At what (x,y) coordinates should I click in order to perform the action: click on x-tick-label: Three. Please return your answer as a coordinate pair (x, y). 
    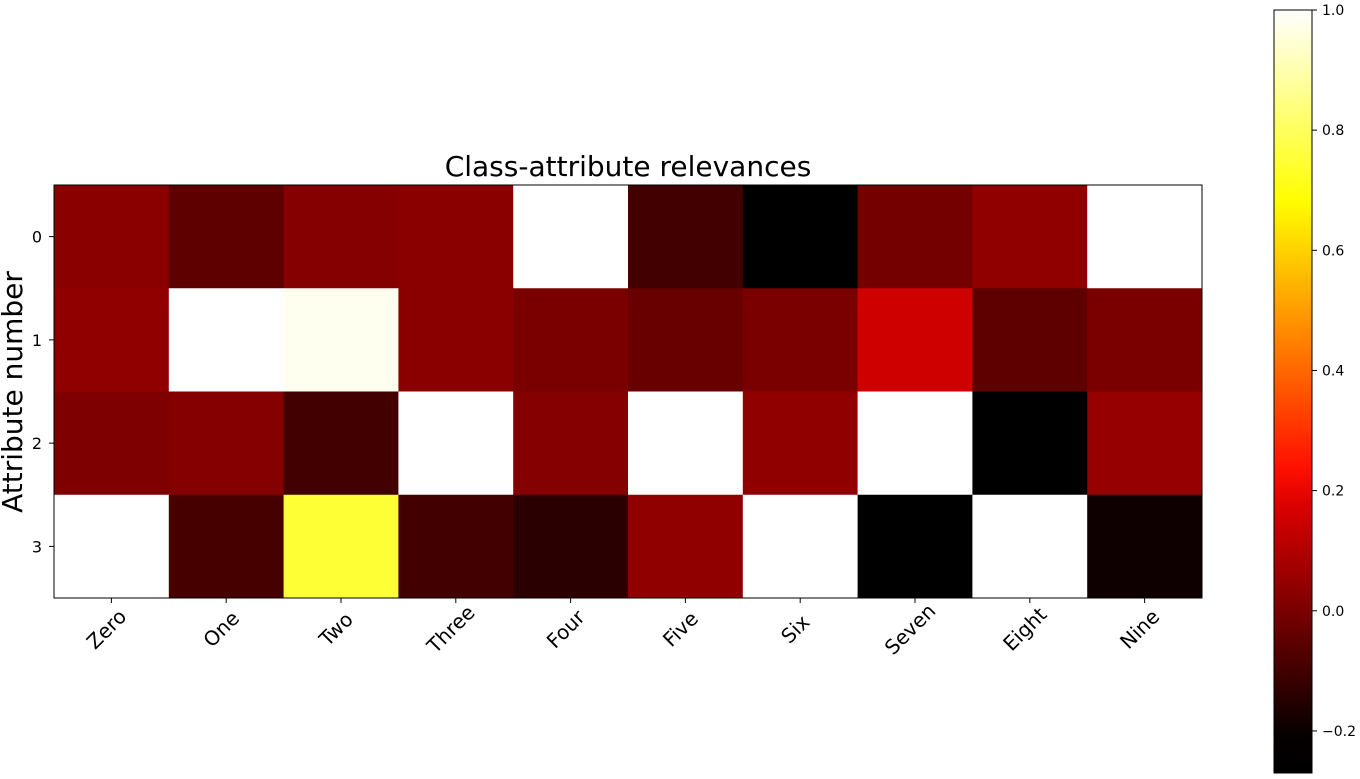
    Looking at the image, I should click on (450, 629).